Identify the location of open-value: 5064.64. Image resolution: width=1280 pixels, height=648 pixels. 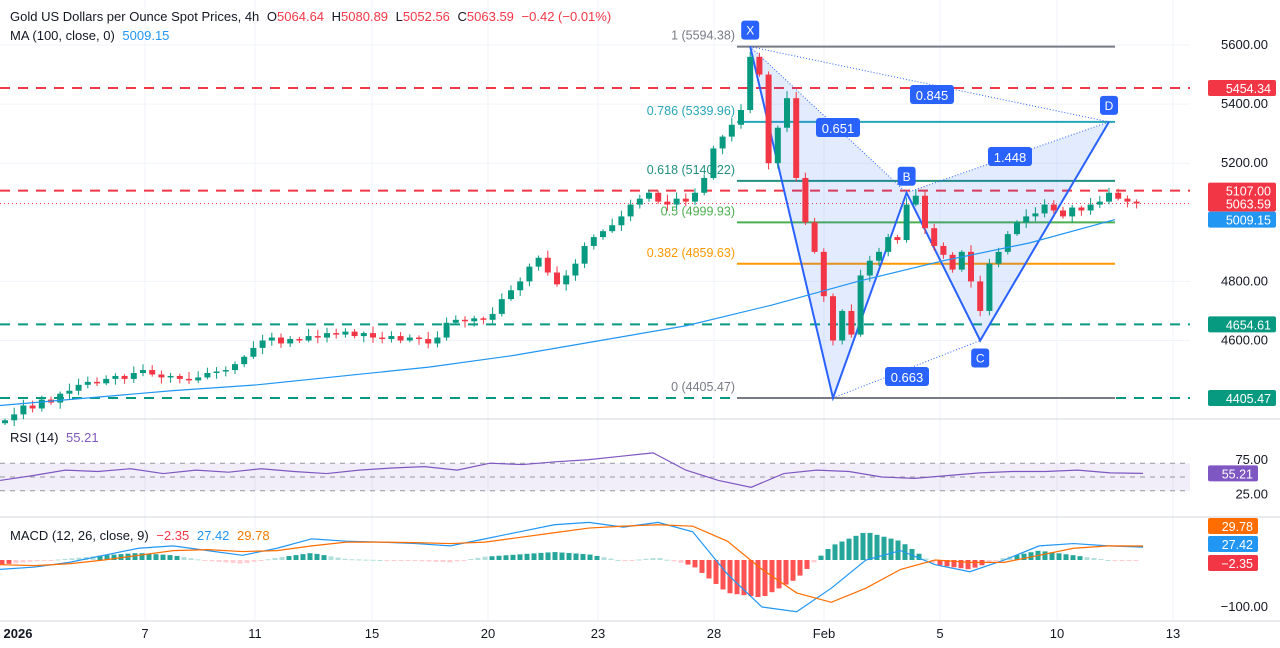
(301, 16).